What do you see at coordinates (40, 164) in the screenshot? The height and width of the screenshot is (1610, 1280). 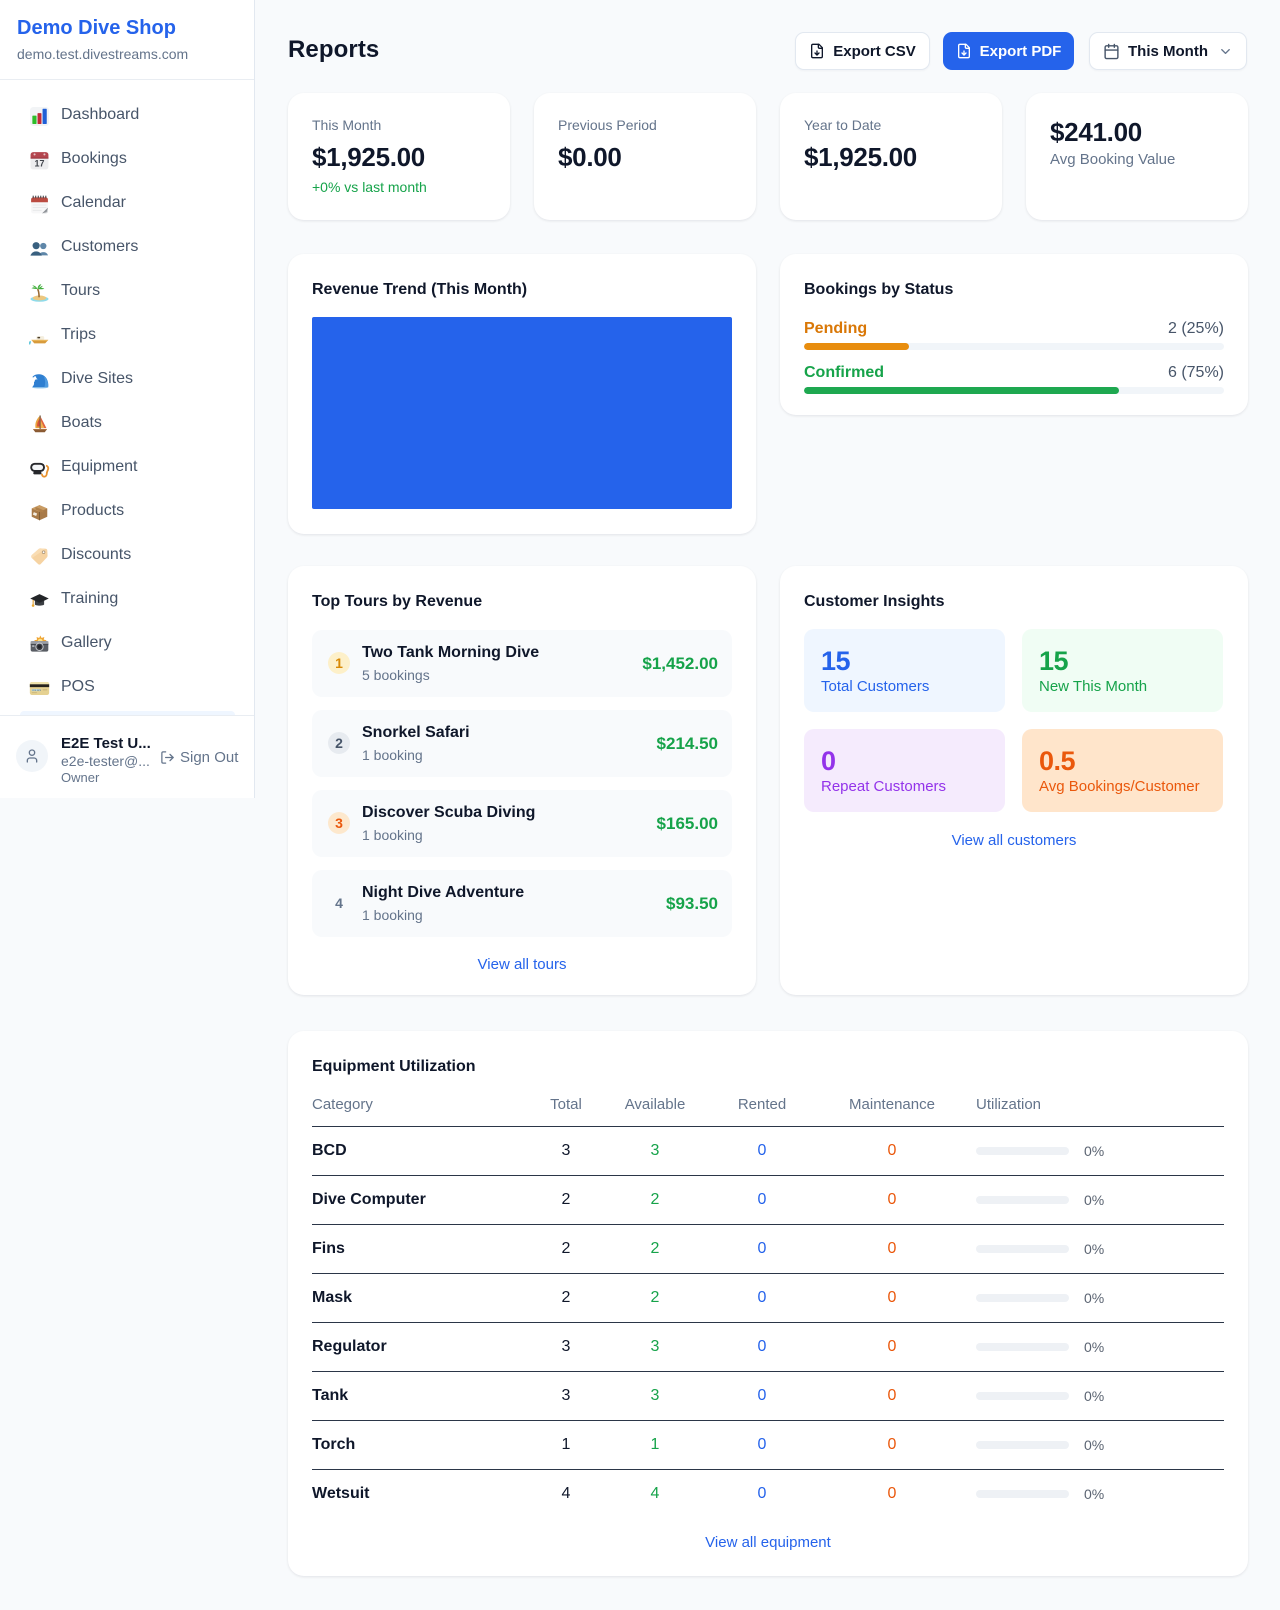 I see `svg-text: 17` at bounding box center [40, 164].